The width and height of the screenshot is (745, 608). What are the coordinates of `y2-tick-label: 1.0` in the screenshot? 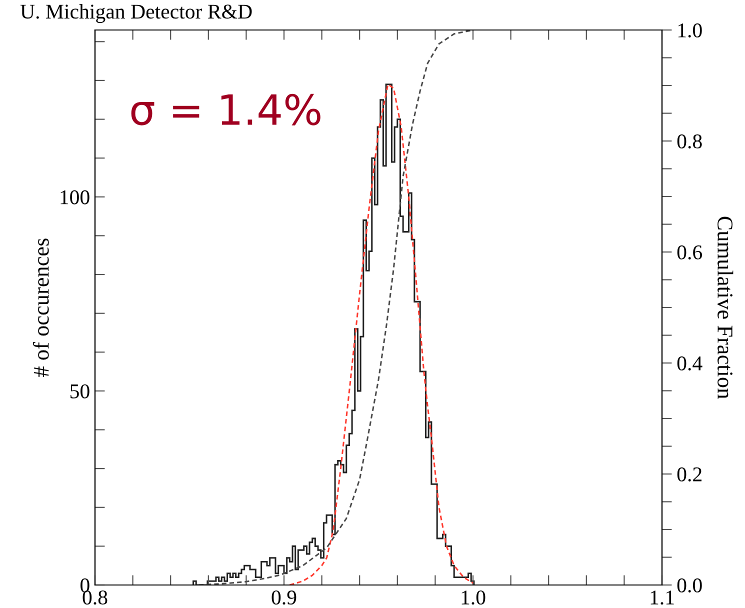 It's located at (690, 30).